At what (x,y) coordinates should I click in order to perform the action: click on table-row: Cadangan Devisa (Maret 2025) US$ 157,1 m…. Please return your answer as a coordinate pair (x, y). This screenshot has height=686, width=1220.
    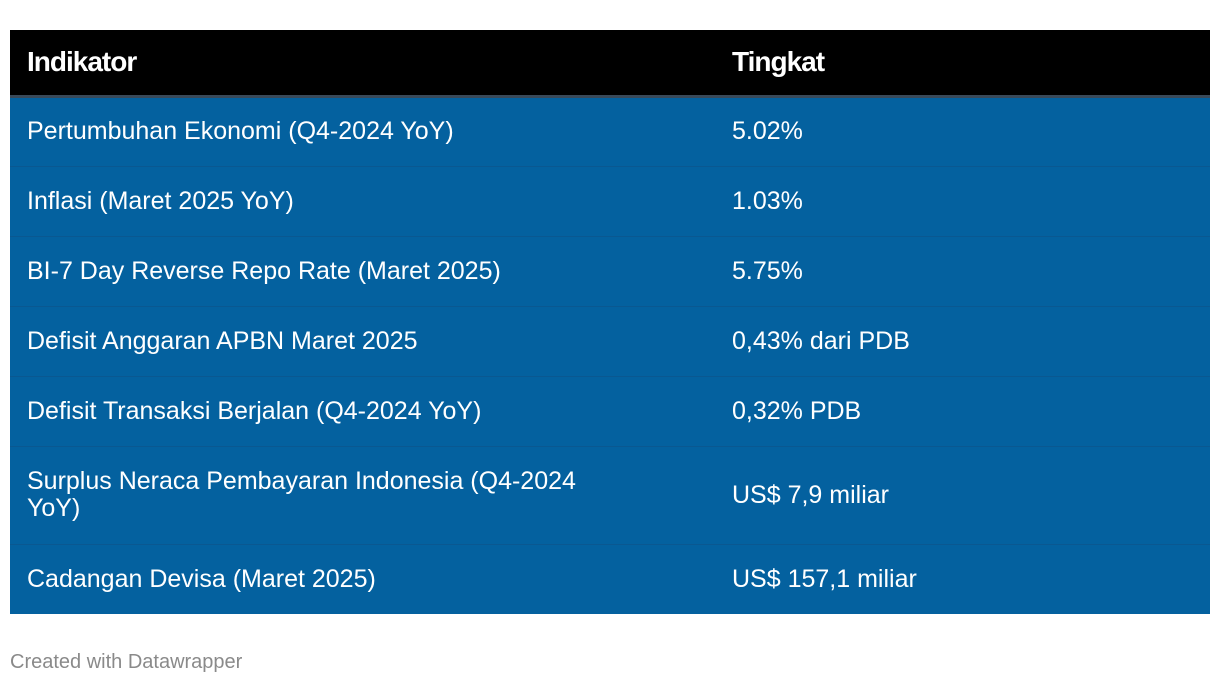
    Looking at the image, I should click on (610, 578).